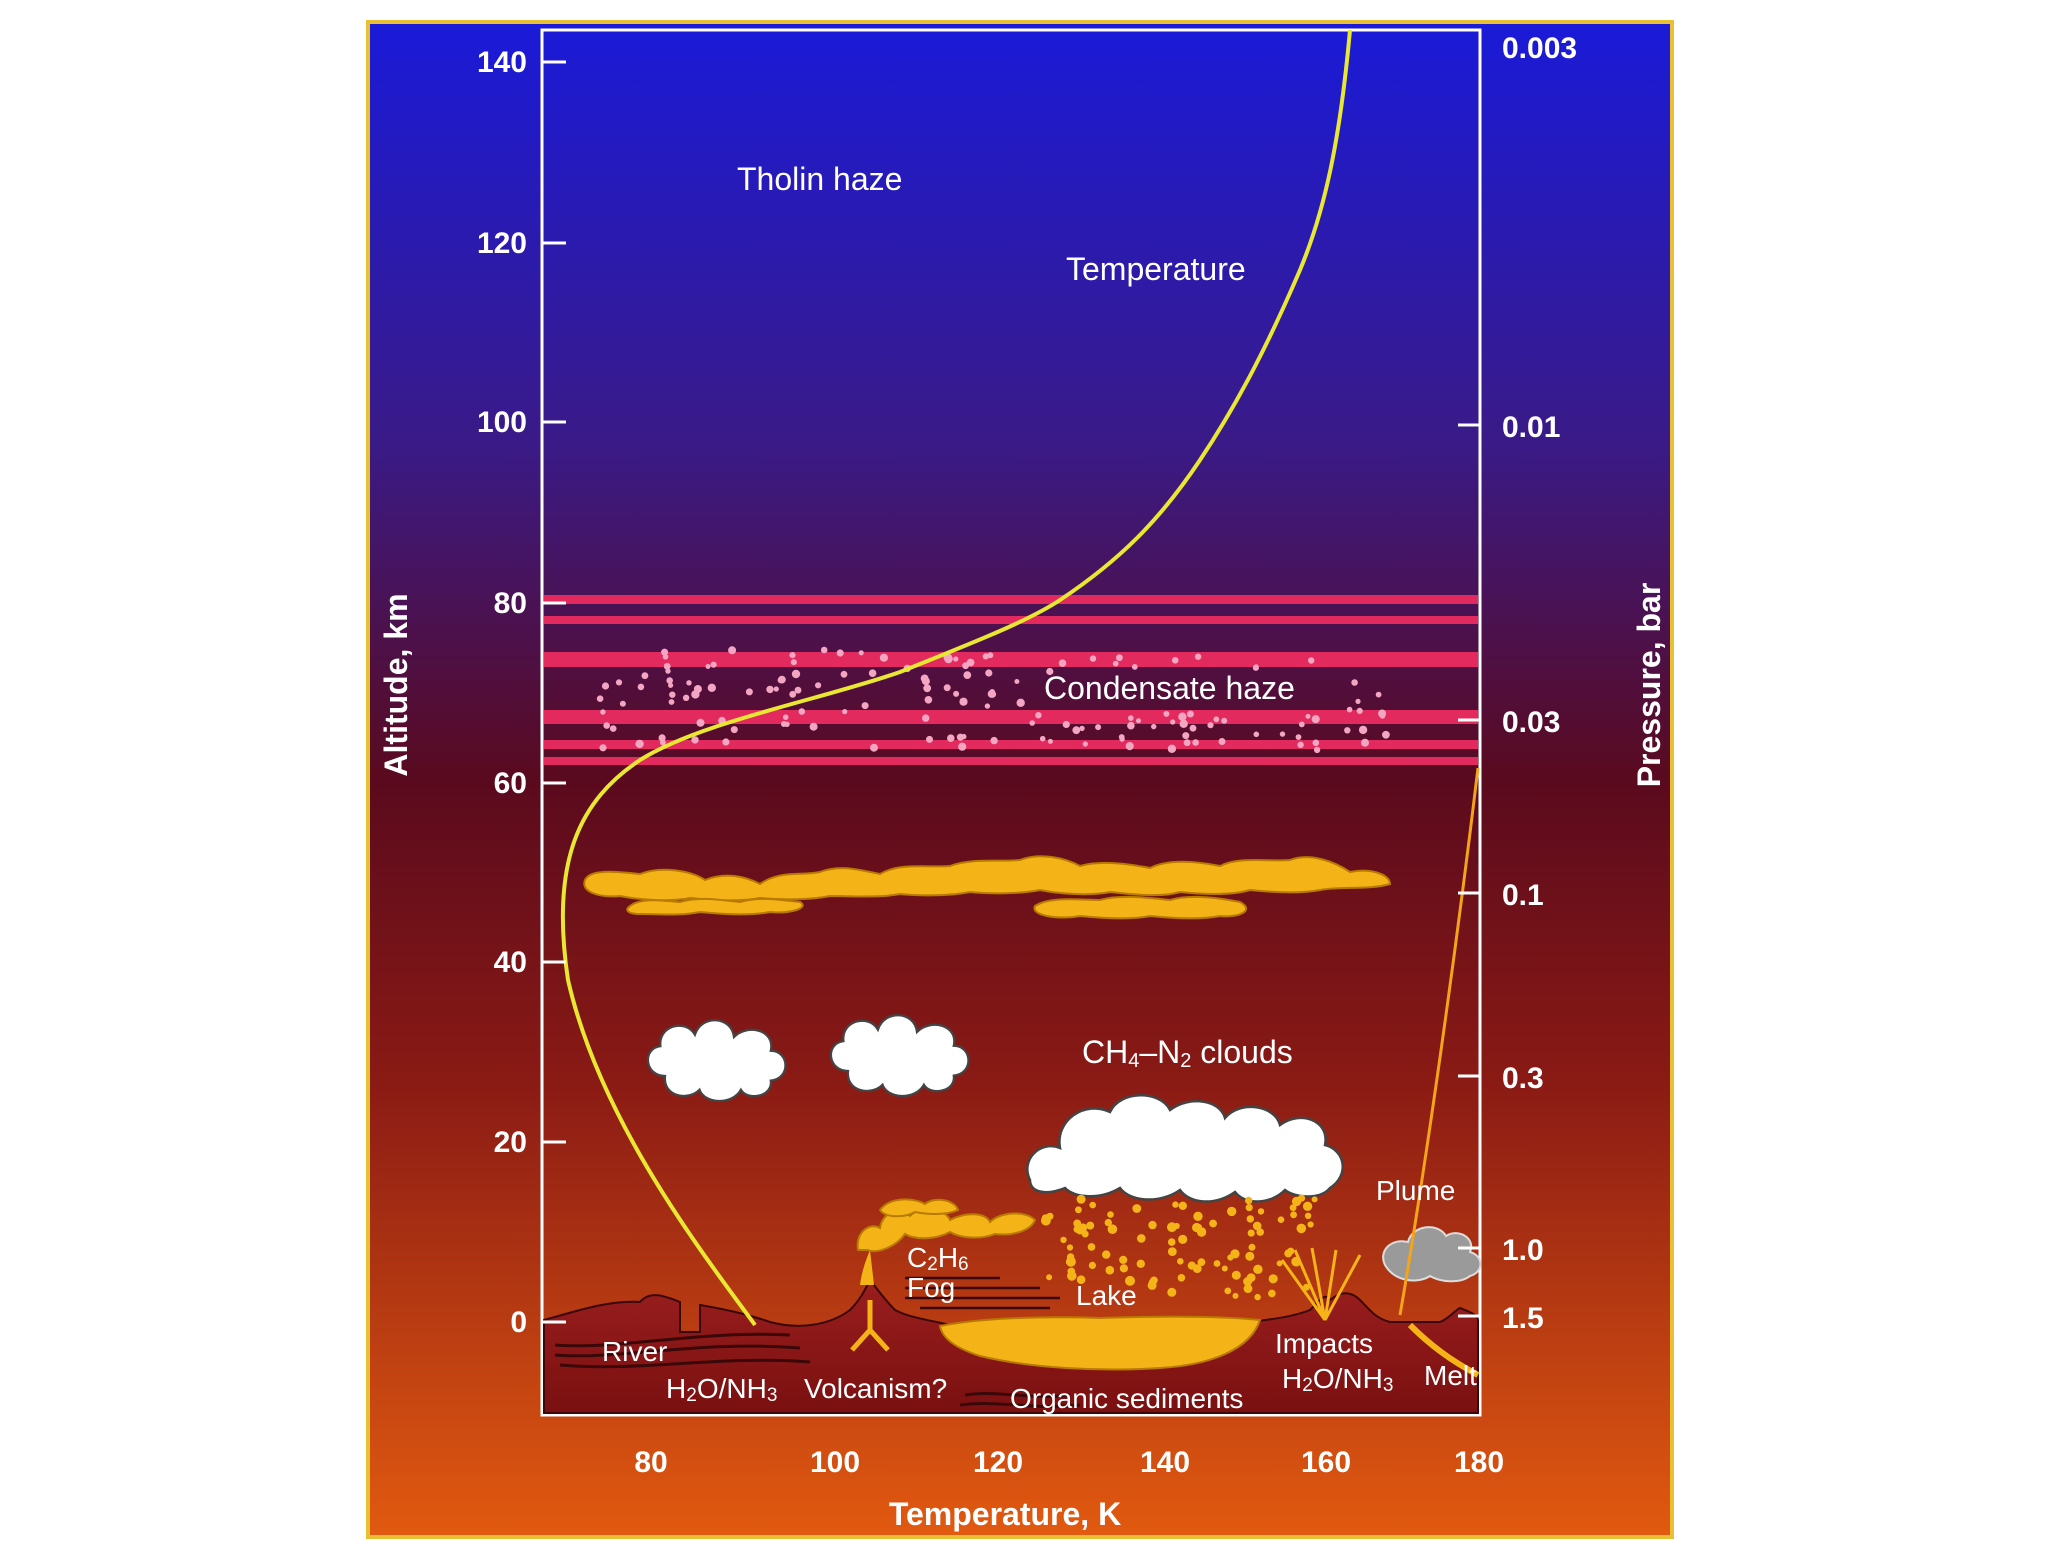 The width and height of the screenshot is (2048, 1564). I want to click on organic-haze-layer, so click(987, 887).